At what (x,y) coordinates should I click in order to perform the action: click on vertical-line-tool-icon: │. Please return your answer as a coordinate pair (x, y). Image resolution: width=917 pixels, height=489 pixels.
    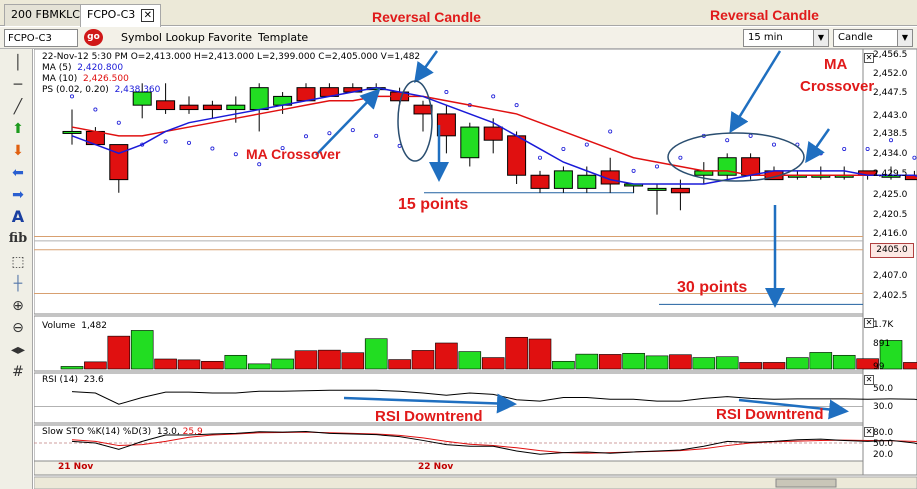
    Looking at the image, I should click on (18, 63).